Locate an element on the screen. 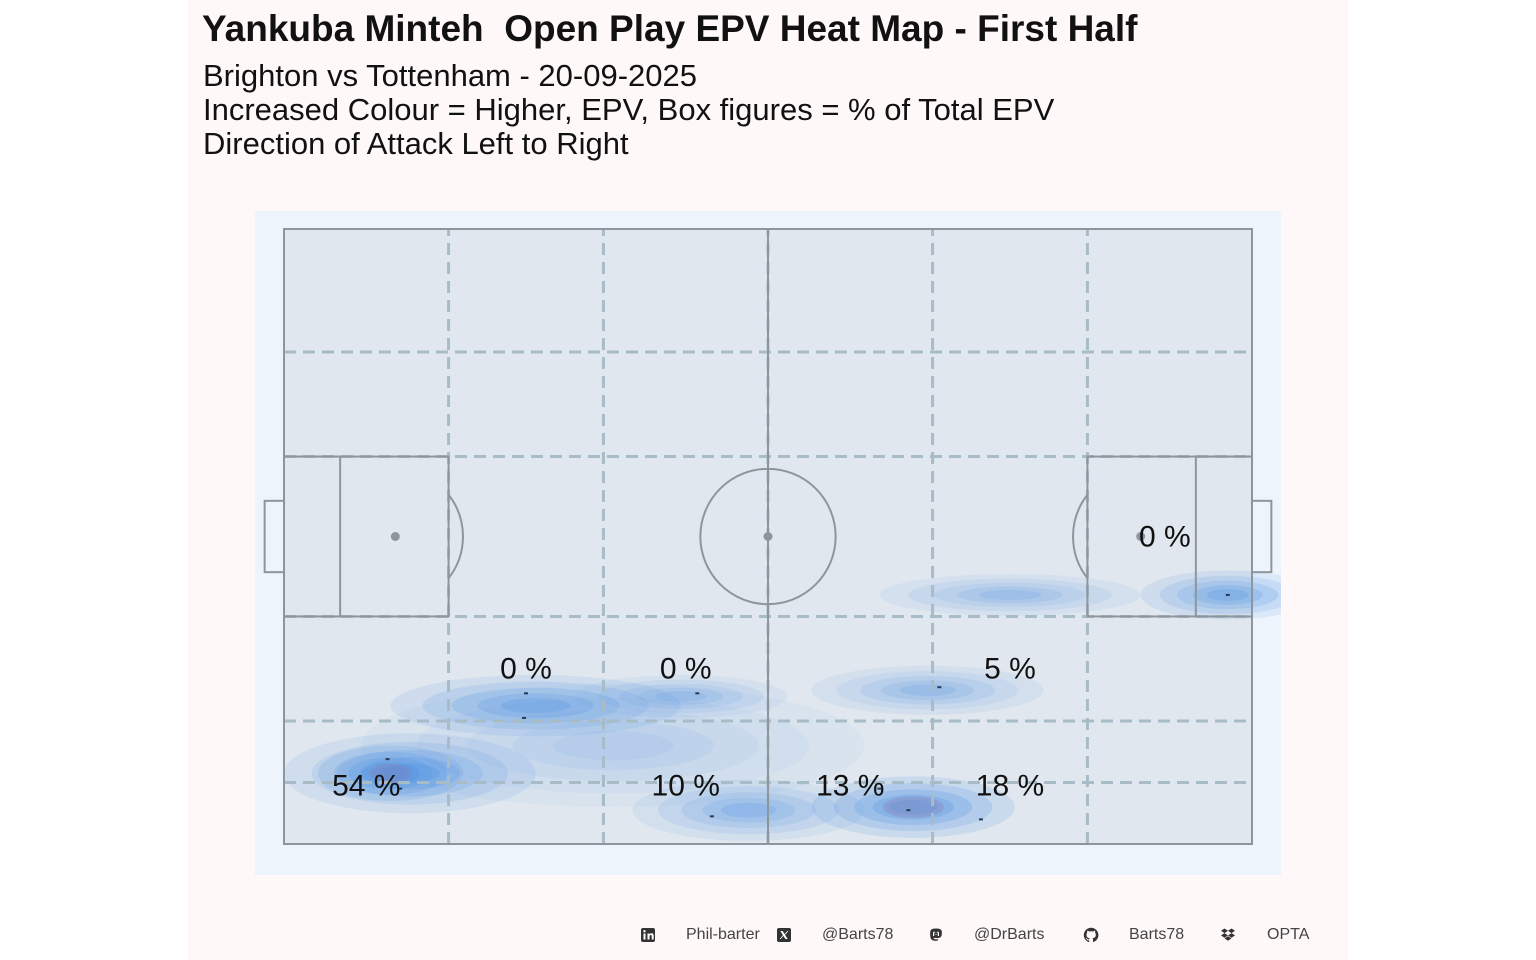  centre-circle is located at coordinates (768, 536).